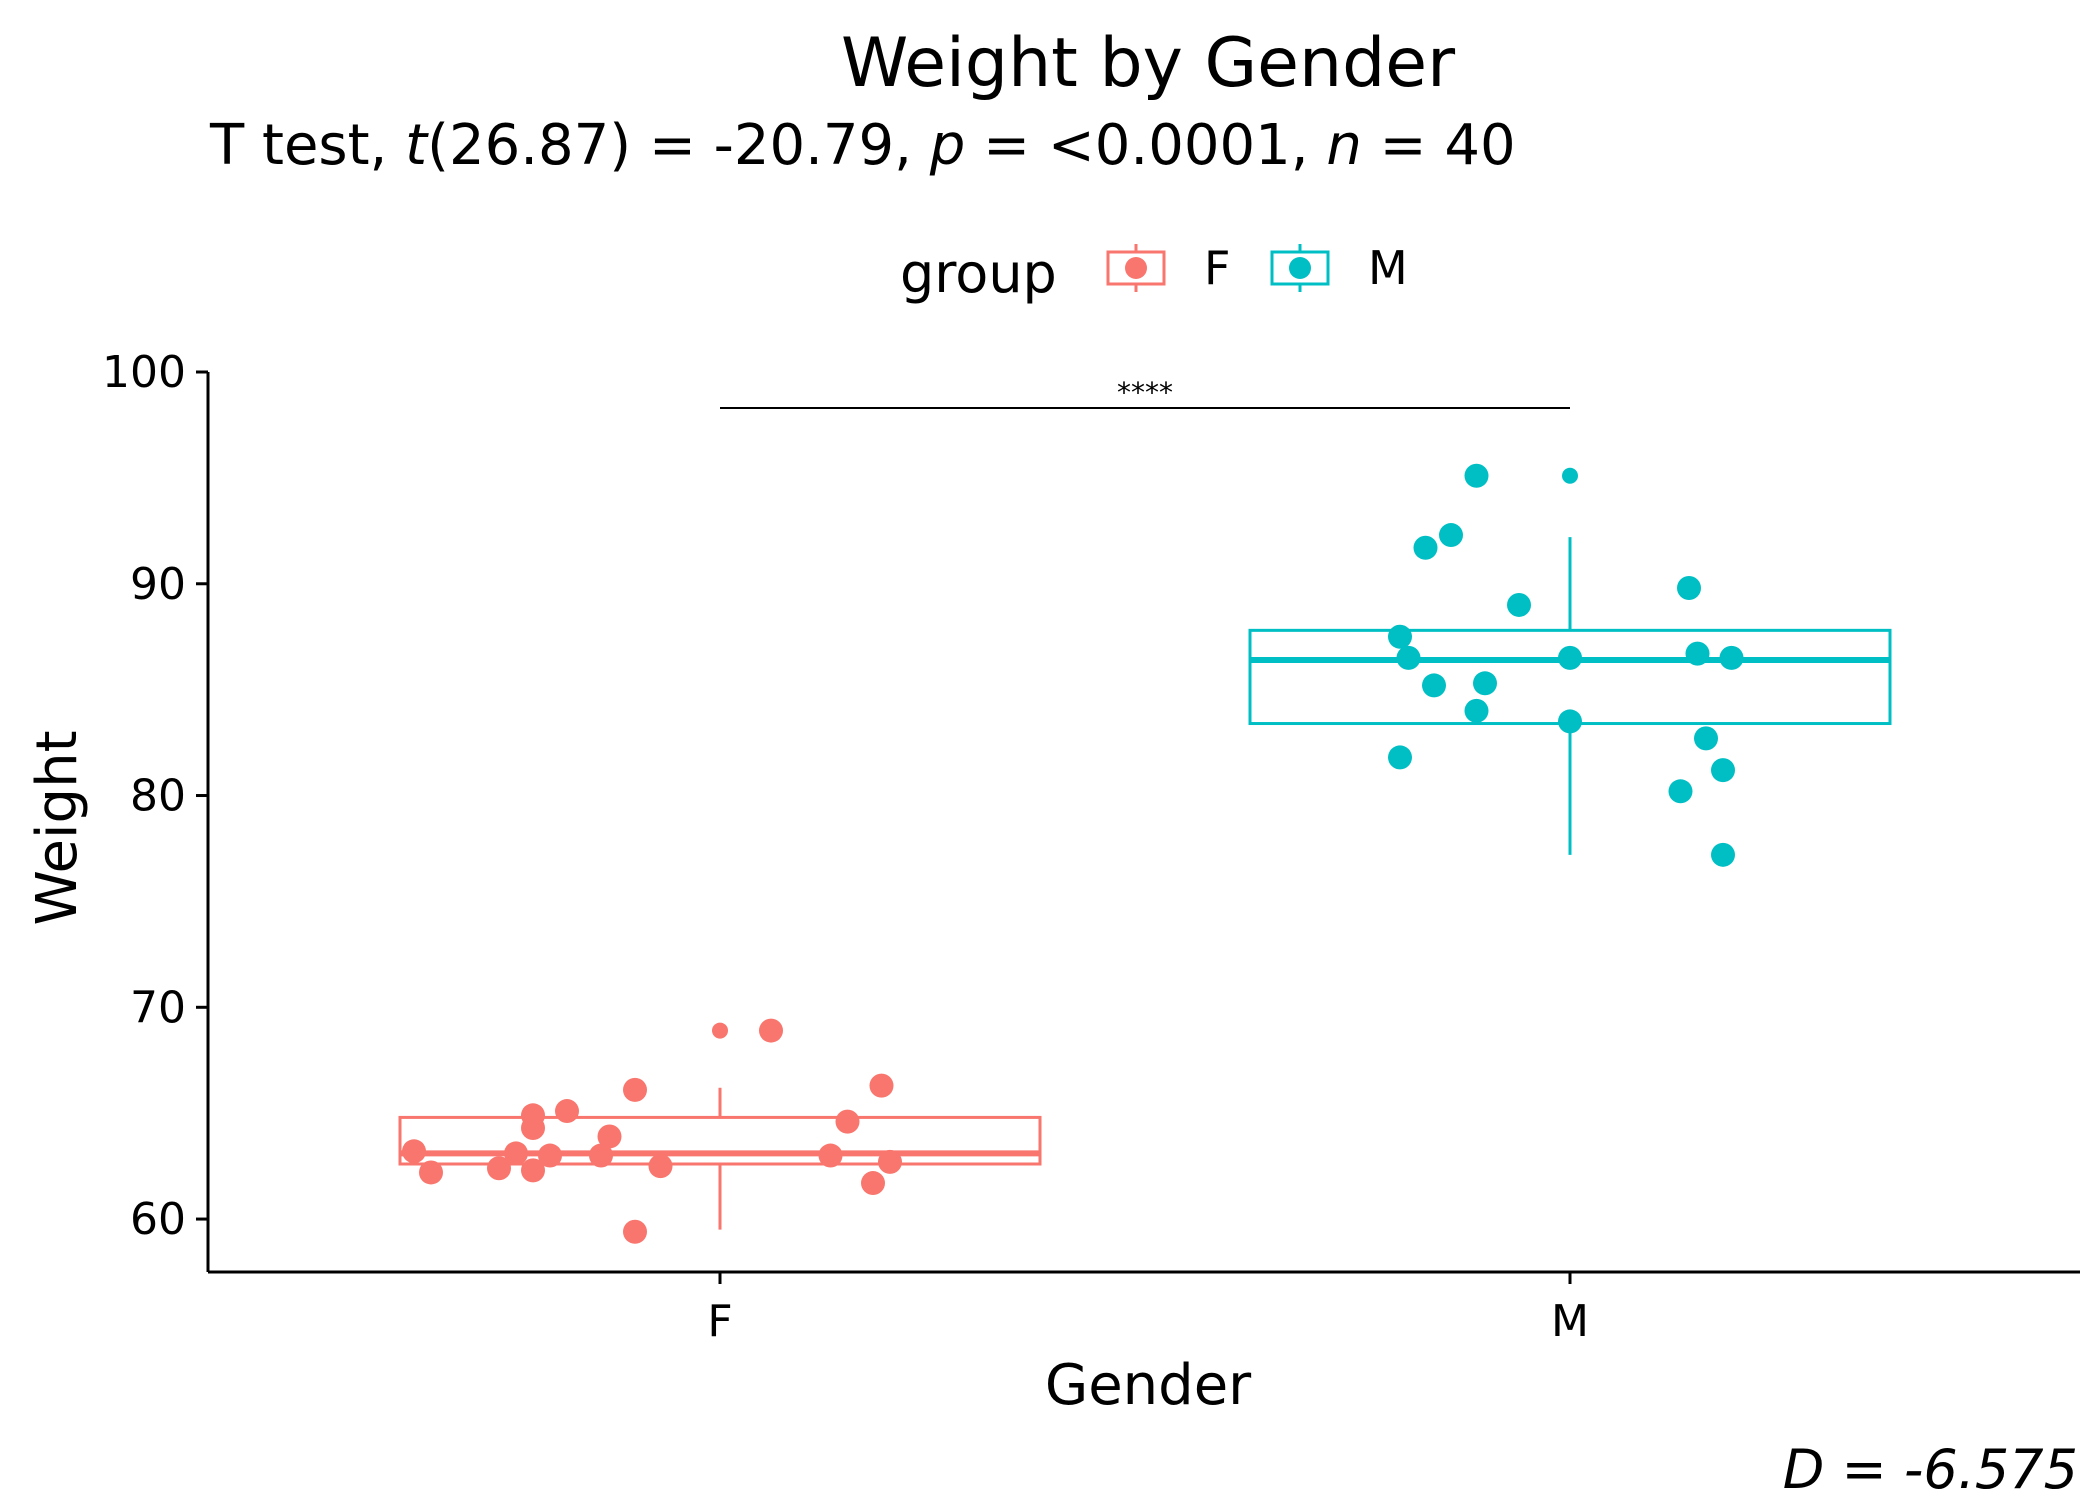 The width and height of the screenshot is (2100, 1500). What do you see at coordinates (1217, 268) in the screenshot?
I see `legend-label-F: F` at bounding box center [1217, 268].